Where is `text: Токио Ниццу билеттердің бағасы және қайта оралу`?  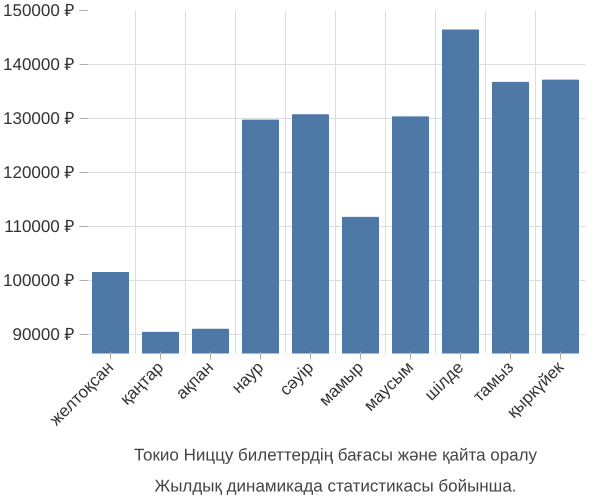 text: Токио Ниццу билеттердің бағасы және қайта оралу is located at coordinates (336, 455).